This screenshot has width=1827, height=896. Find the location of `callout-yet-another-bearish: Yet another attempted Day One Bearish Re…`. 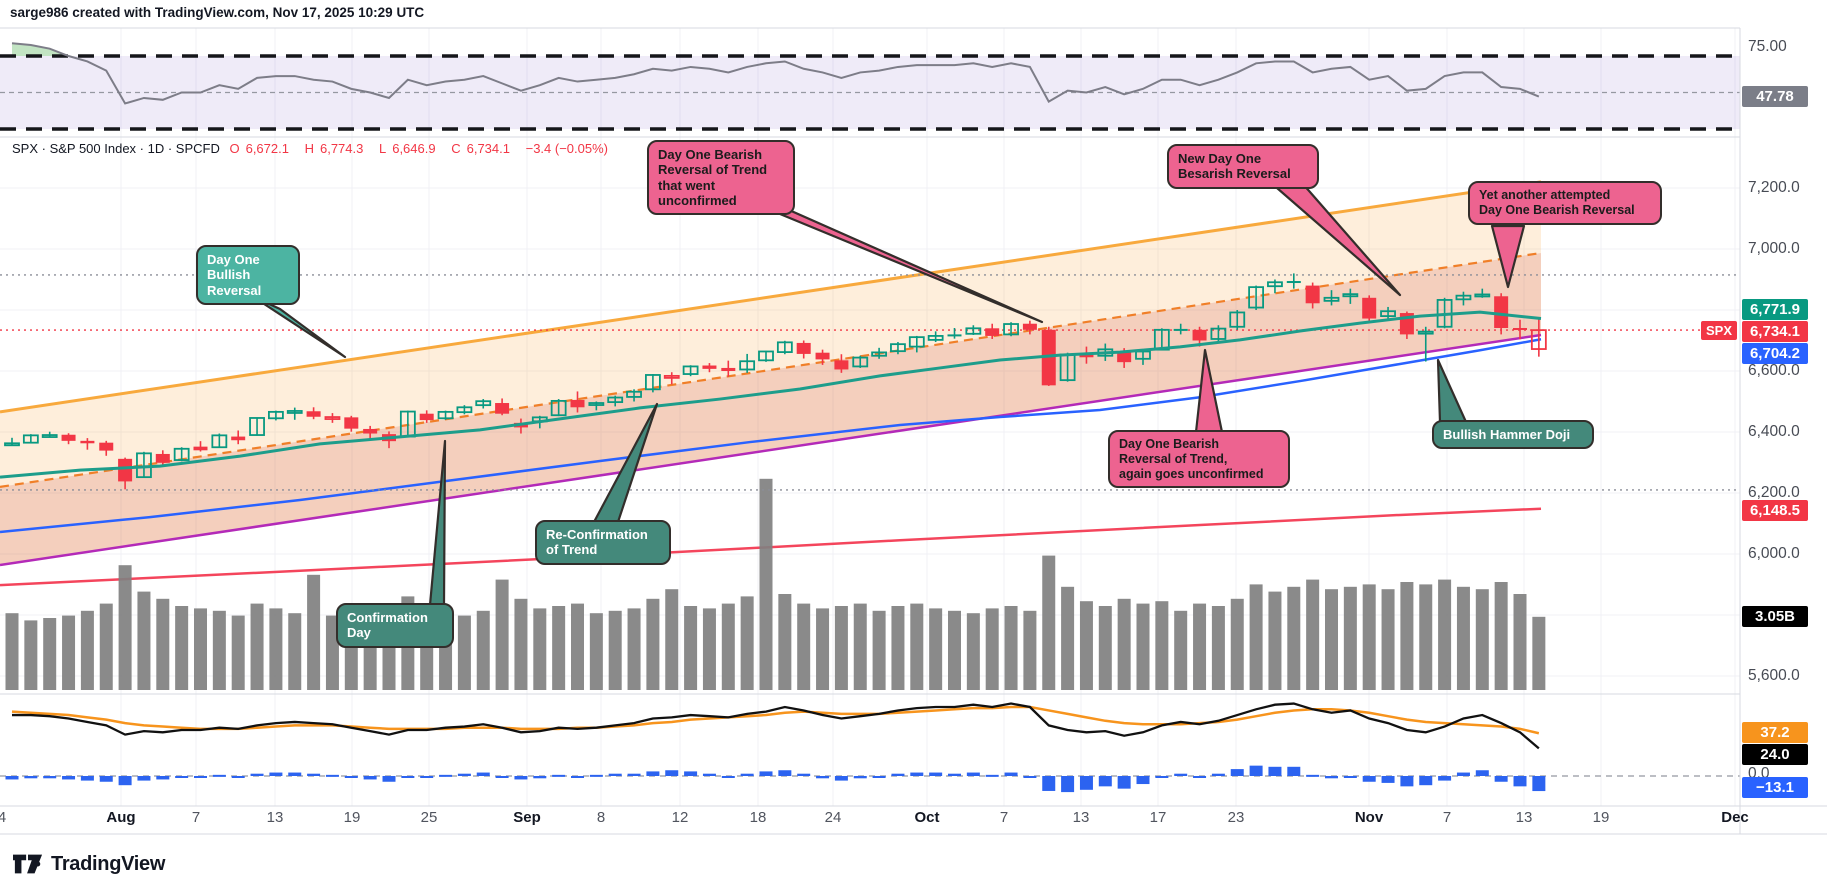

callout-yet-another-bearish: Yet another attempted Day One Bearish Re… is located at coordinates (1565, 203).